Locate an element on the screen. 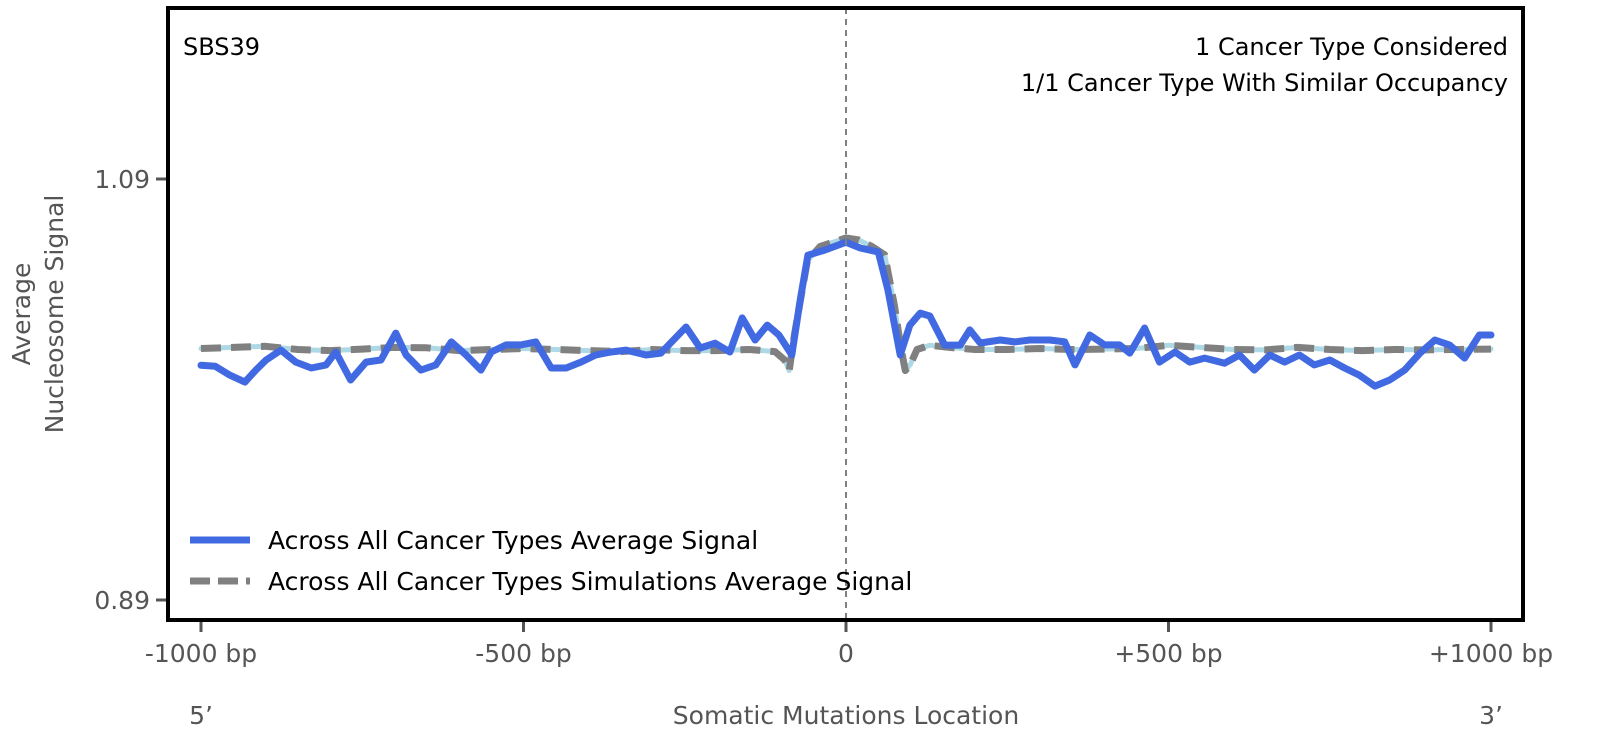 This screenshot has height=756, width=1603. annotation-cancer-types-considered: 1 Cancer Type Considered is located at coordinates (1351, 47).